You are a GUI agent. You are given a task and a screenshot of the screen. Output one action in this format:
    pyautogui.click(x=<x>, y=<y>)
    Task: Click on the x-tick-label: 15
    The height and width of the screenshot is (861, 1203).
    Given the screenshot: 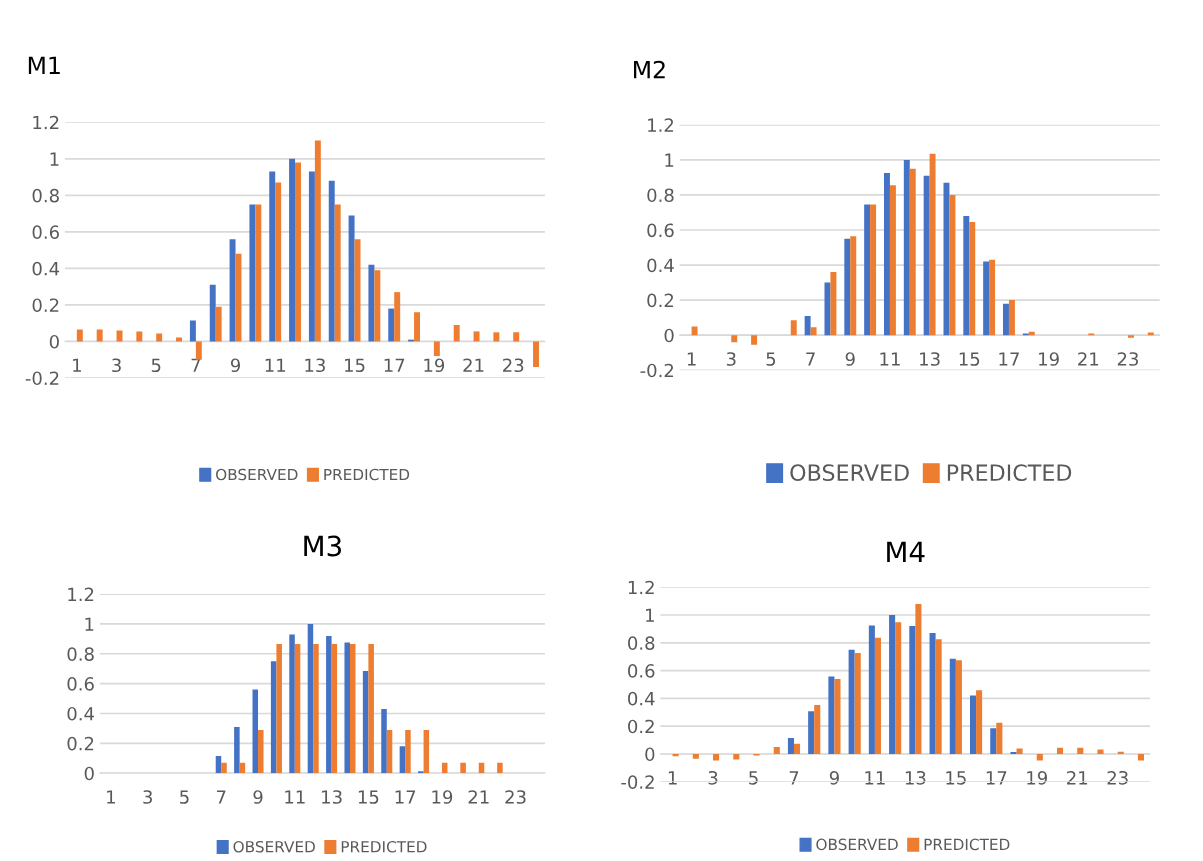 What is the action you would take?
    pyautogui.click(x=969, y=359)
    